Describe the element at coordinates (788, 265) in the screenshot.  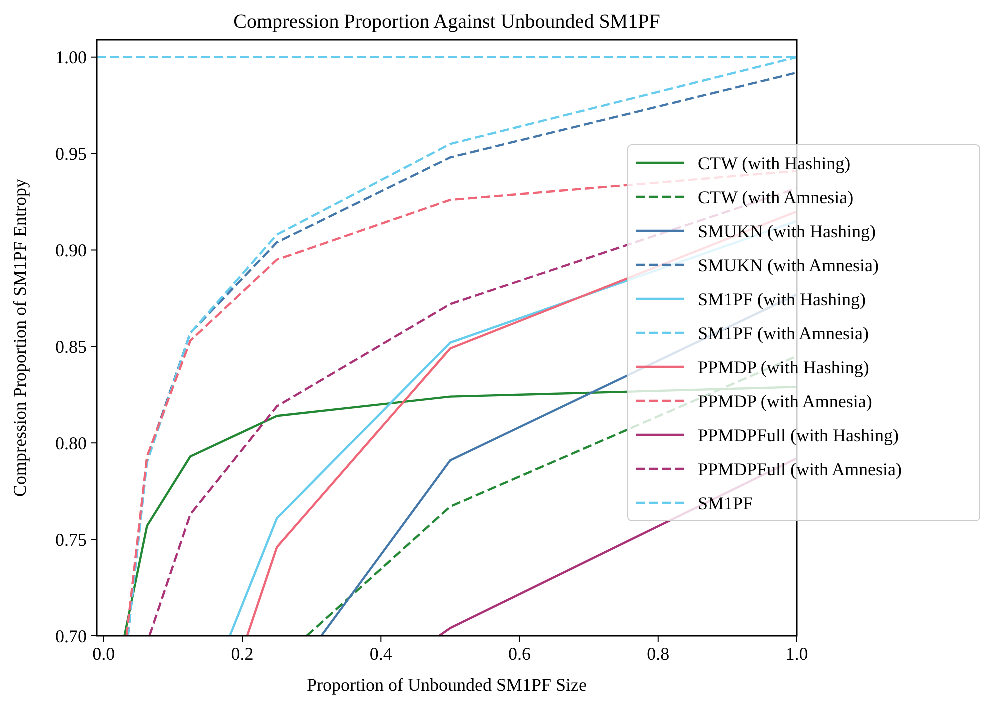
I see `legend-label: SMUKN (with Amnesia)` at that location.